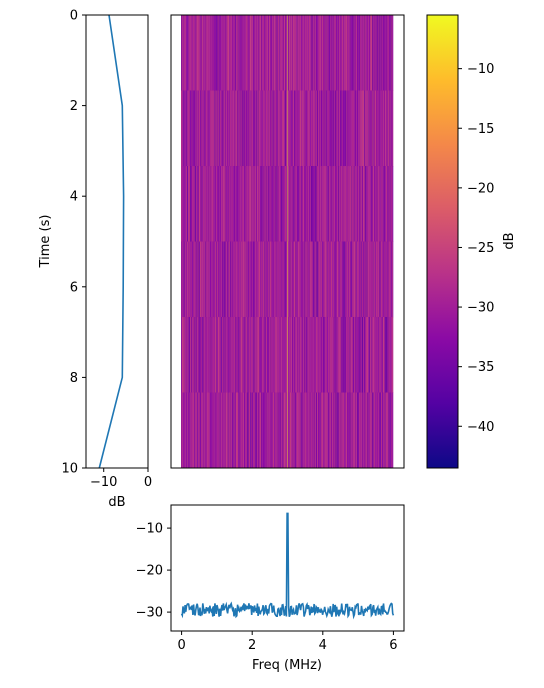  What do you see at coordinates (393, 645) in the screenshot?
I see `freq-profile-xtick-label: 6` at bounding box center [393, 645].